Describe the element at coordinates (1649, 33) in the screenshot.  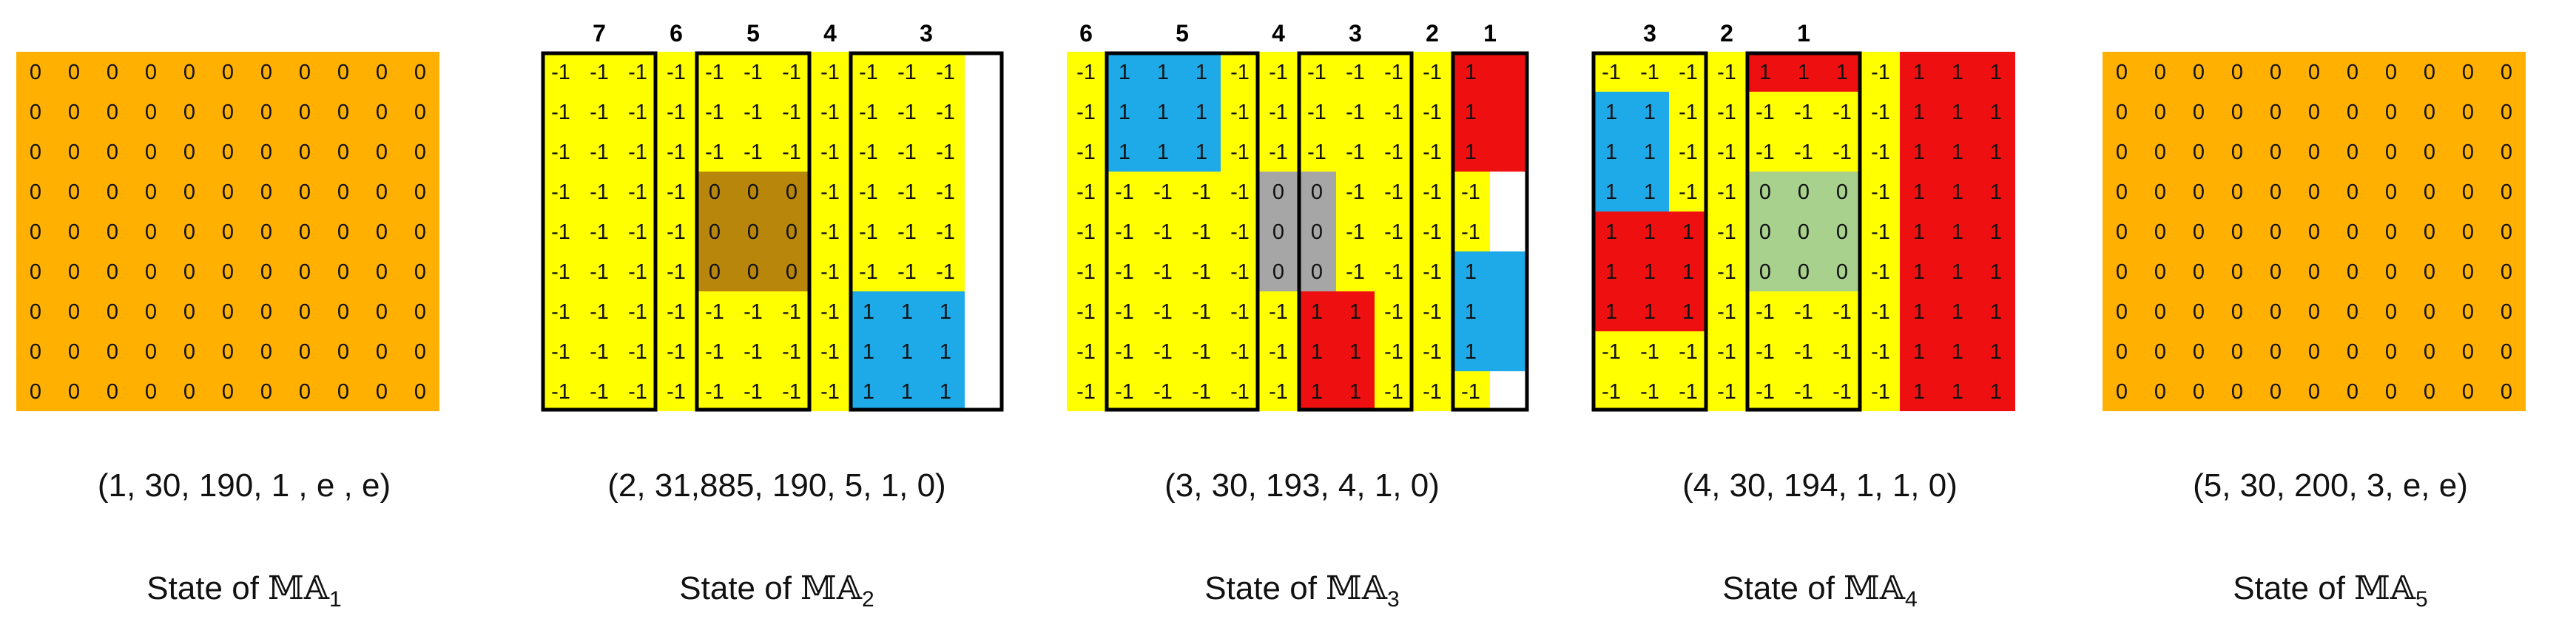
I see `column-group-label: 3` at that location.